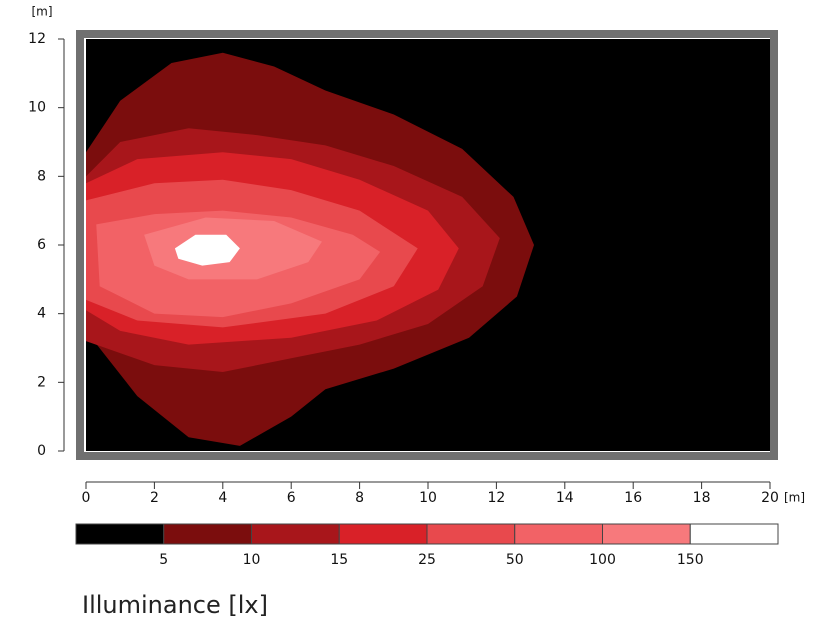 The height and width of the screenshot is (625, 816). Describe the element at coordinates (633, 498) in the screenshot. I see `x-tick-label: 16` at that location.